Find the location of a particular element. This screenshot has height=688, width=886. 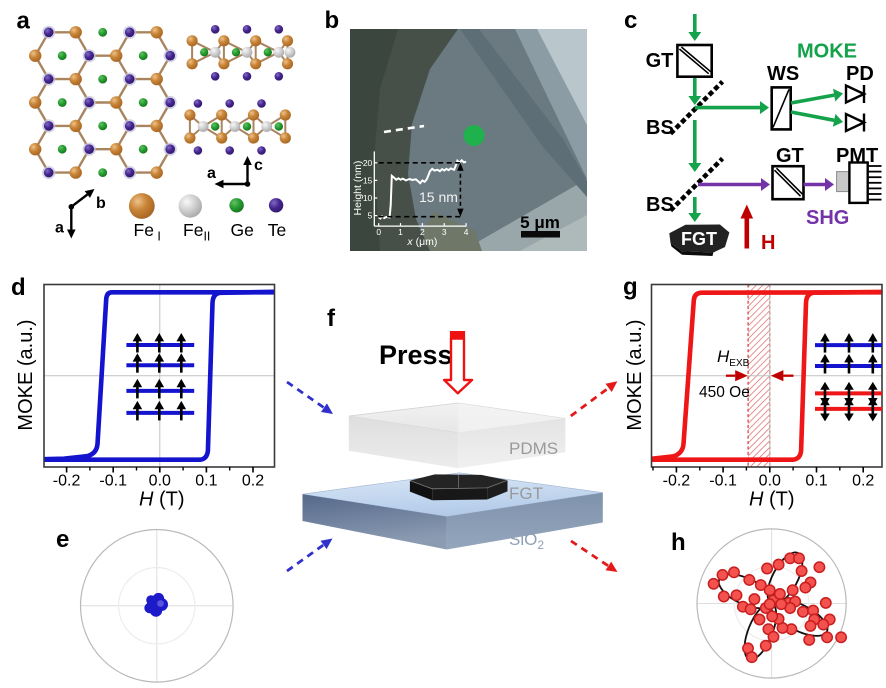

svg-text: 10 is located at coordinates (368, 198).